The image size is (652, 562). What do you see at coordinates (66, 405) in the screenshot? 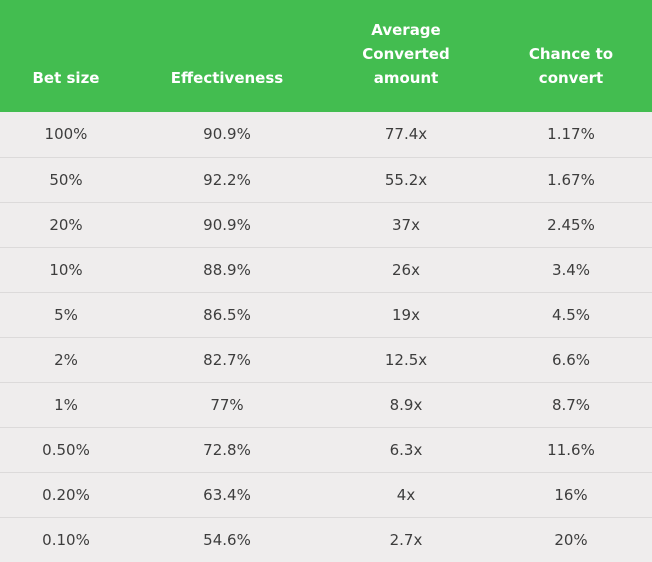
I see `cell-bet-size: 1%` at bounding box center [66, 405].